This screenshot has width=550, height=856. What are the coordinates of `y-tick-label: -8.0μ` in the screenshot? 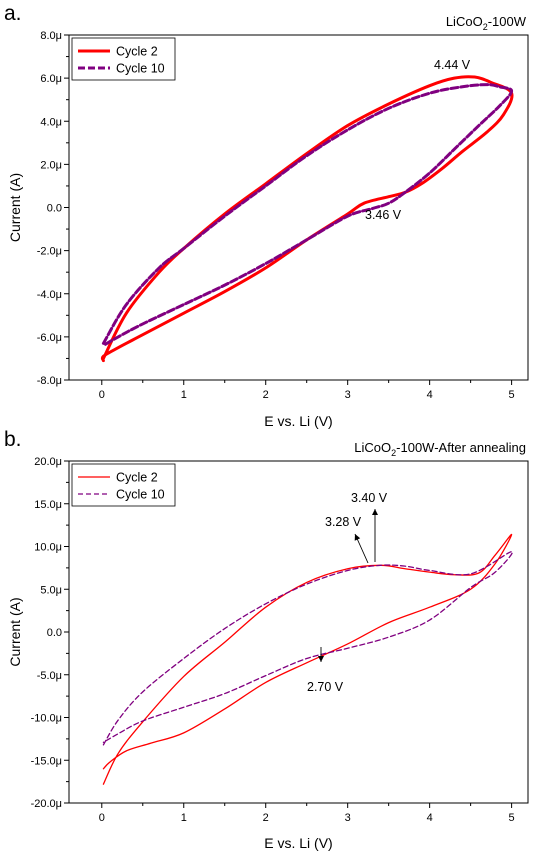 It's located at (49, 381).